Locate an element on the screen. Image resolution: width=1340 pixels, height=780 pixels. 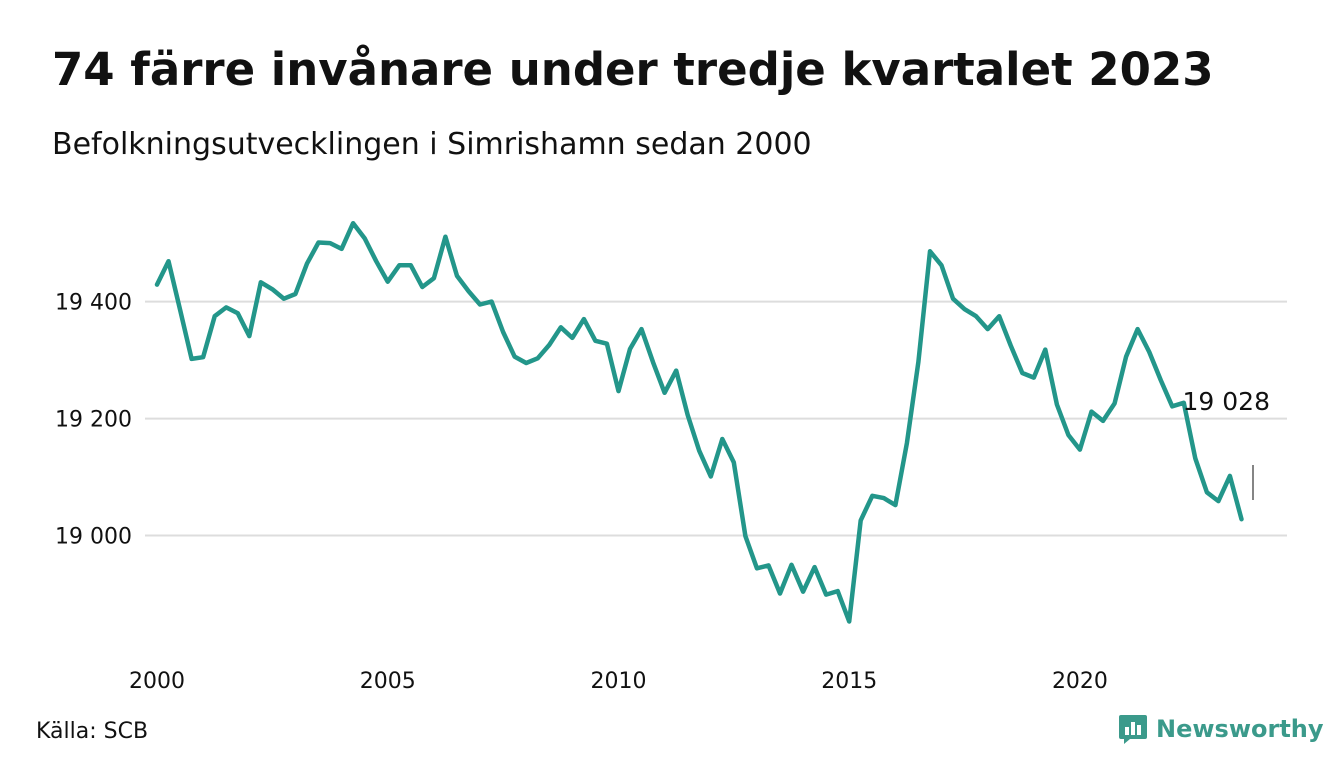
x-axis-ticks: 2000 2005 2010 2015 2020 is located at coordinates (618, 681).